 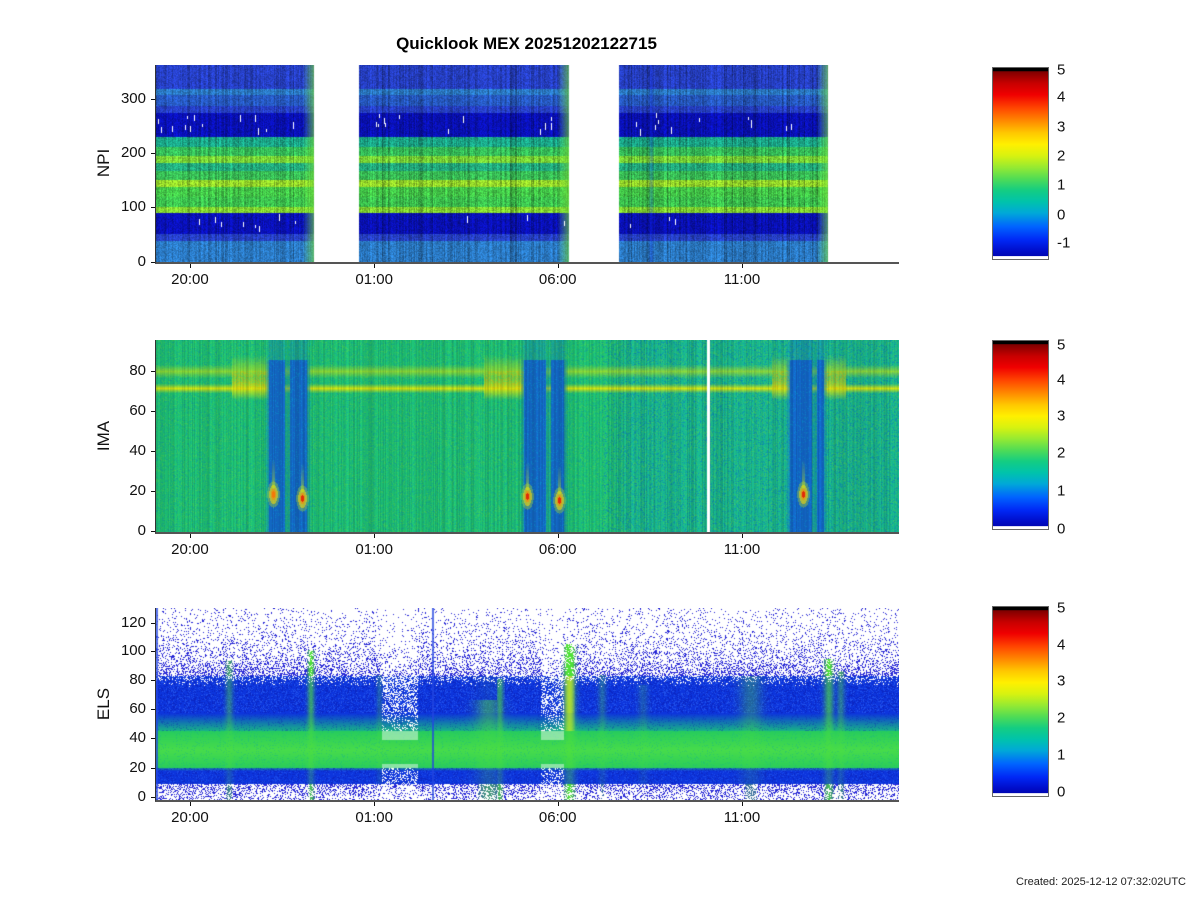 What do you see at coordinates (527, 437) in the screenshot?
I see `ima-spectrogram` at bounding box center [527, 437].